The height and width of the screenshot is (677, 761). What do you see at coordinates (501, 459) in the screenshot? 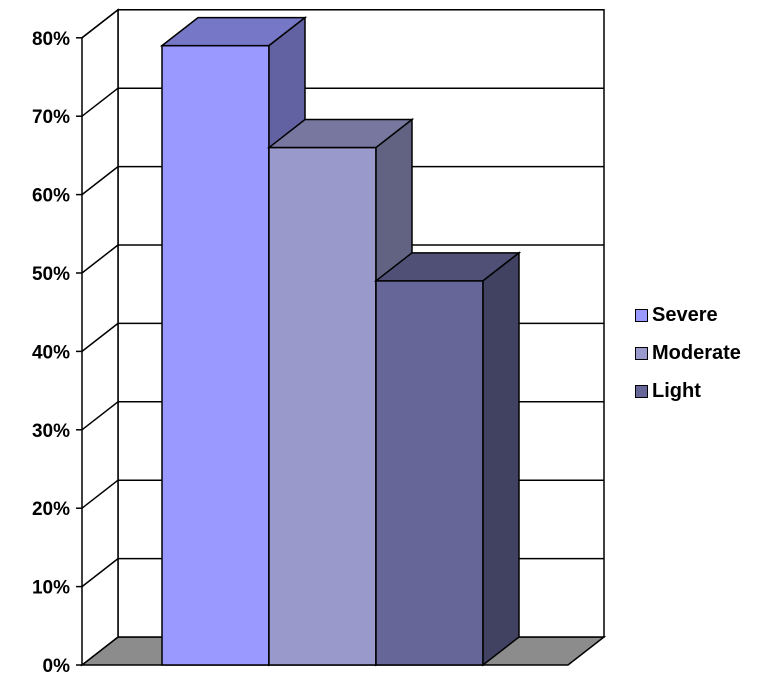
I see `bar-side` at bounding box center [501, 459].